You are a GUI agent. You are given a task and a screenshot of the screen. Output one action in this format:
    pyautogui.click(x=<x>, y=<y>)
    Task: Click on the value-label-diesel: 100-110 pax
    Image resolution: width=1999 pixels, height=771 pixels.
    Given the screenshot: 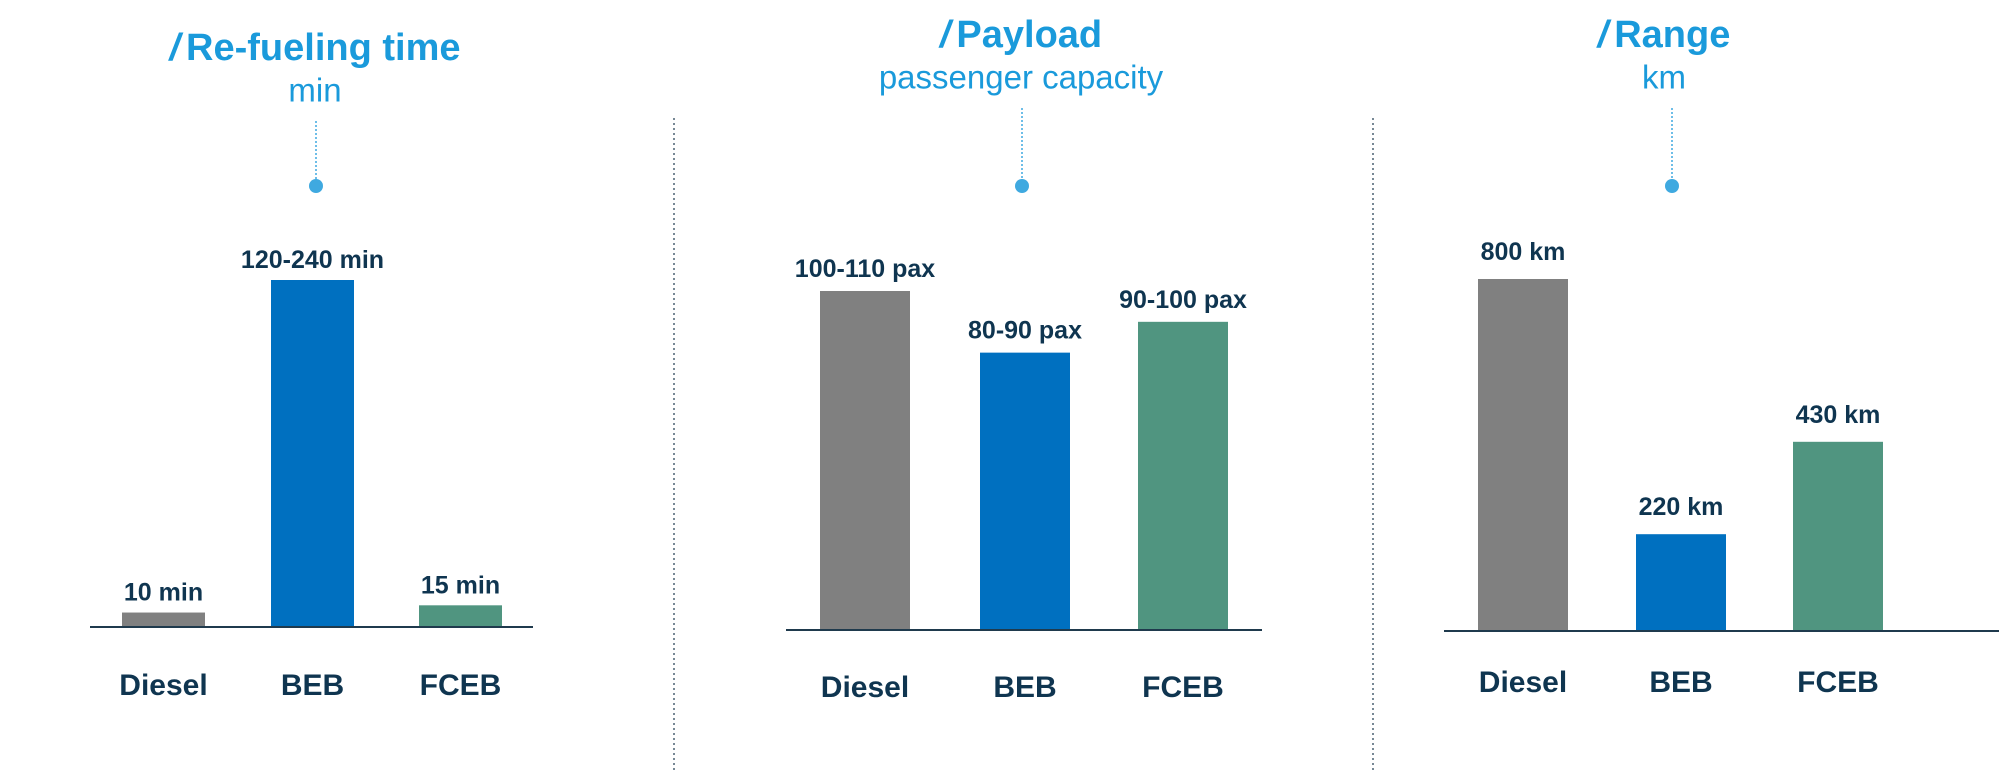 What is the action you would take?
    pyautogui.click(x=865, y=269)
    